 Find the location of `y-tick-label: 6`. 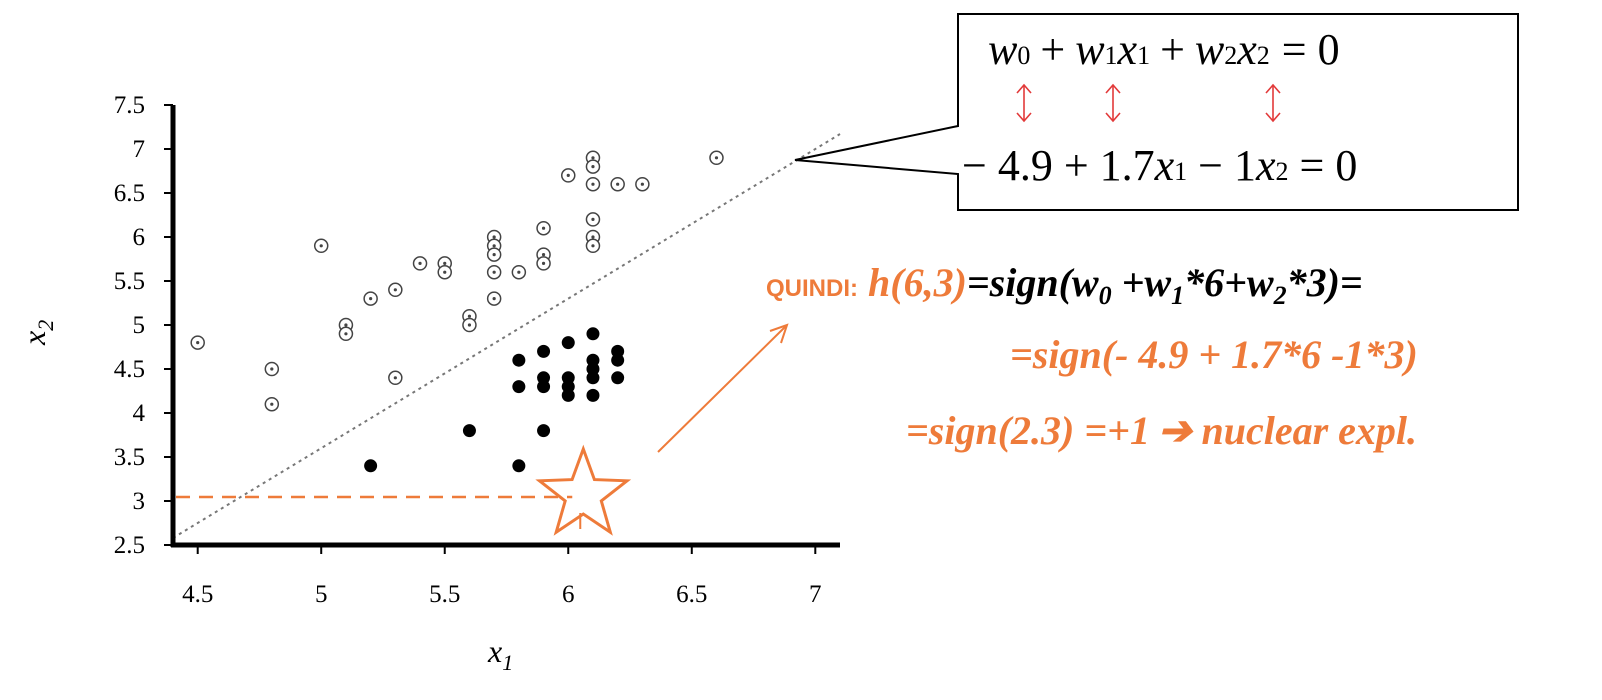

y-tick-label: 6 is located at coordinates (139, 237).